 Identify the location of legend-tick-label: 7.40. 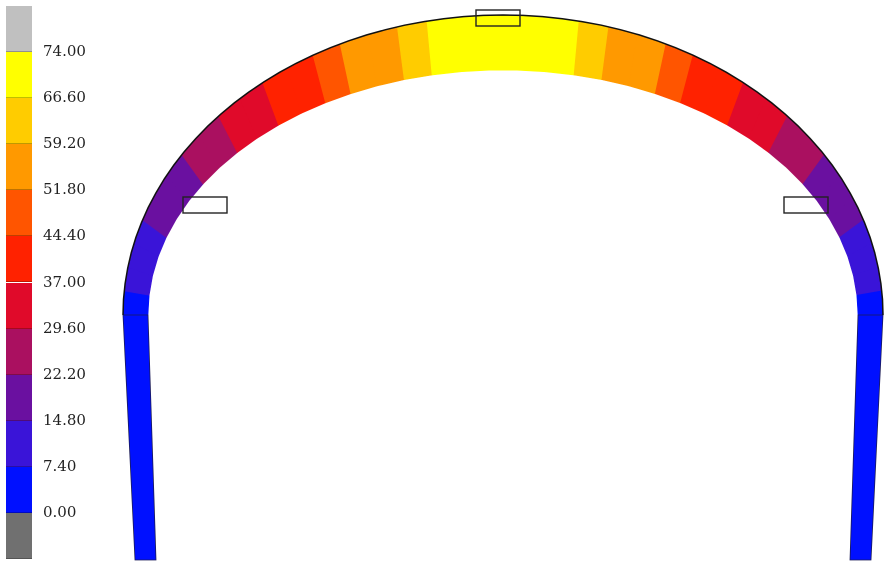
(60, 465).